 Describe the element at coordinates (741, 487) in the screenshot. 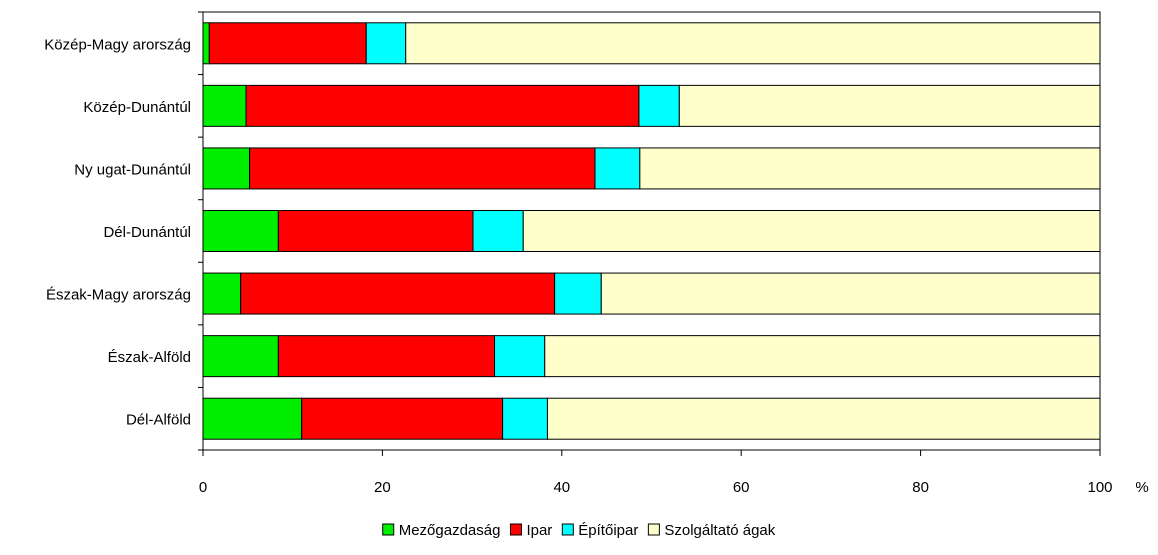

I see `x-tick-label-60: 60` at that location.